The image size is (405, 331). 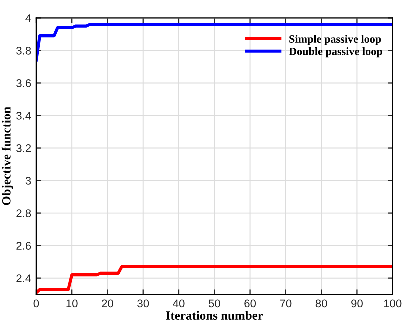 What do you see at coordinates (179, 304) in the screenshot?
I see `x-tick-label: 40` at bounding box center [179, 304].